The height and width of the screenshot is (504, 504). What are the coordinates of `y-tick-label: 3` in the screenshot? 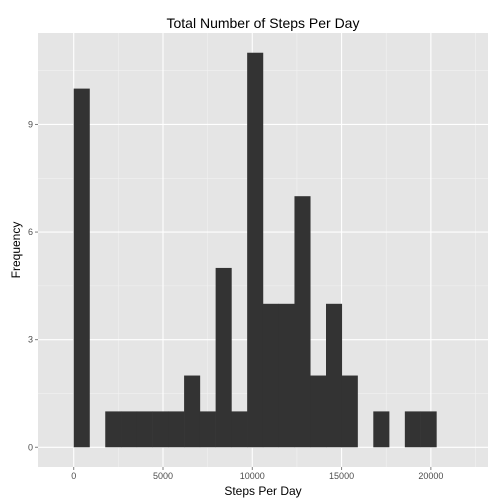 It's located at (30, 340).